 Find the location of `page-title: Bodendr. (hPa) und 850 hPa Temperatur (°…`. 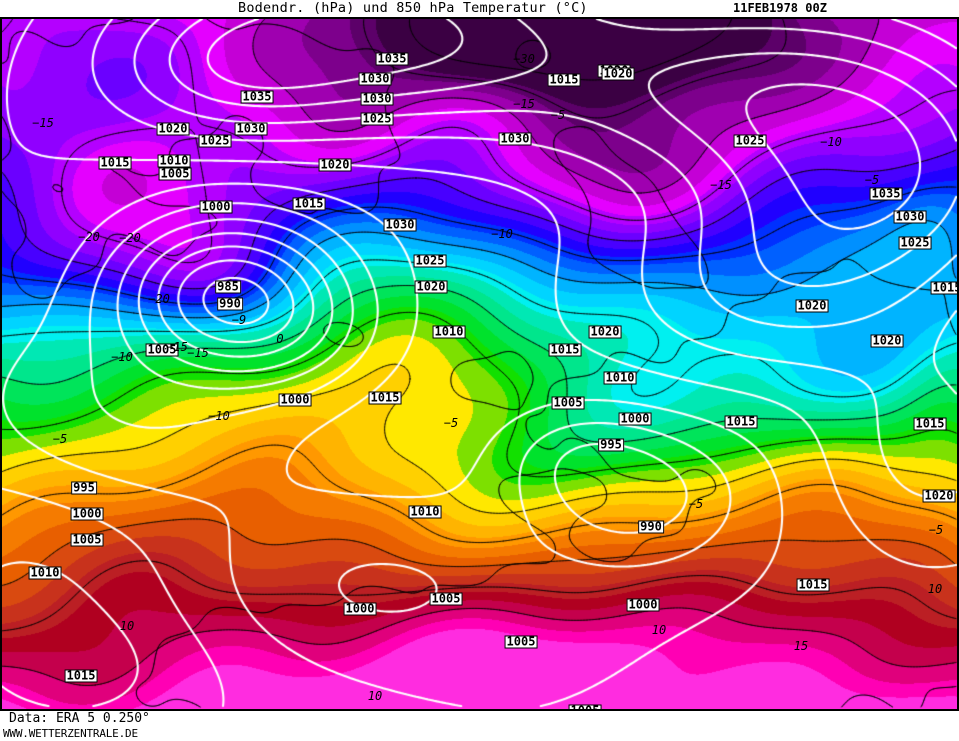

page-title: Bodendr. (hPa) und 850 hPa Temperatur (°… is located at coordinates (413, 8).